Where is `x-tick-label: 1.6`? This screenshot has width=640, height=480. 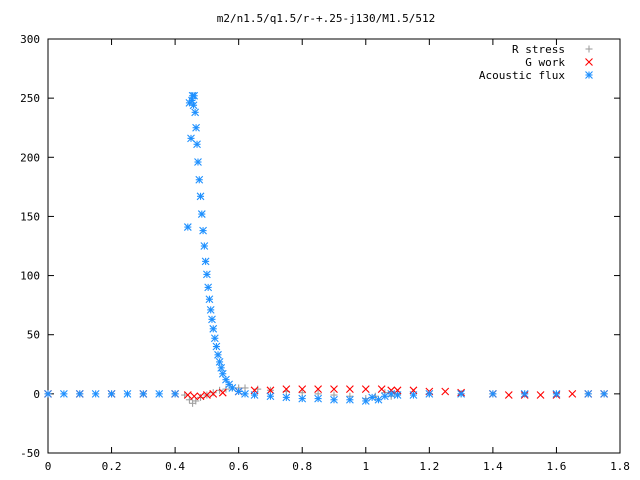
x-tick-label: 1.6 is located at coordinates (557, 466).